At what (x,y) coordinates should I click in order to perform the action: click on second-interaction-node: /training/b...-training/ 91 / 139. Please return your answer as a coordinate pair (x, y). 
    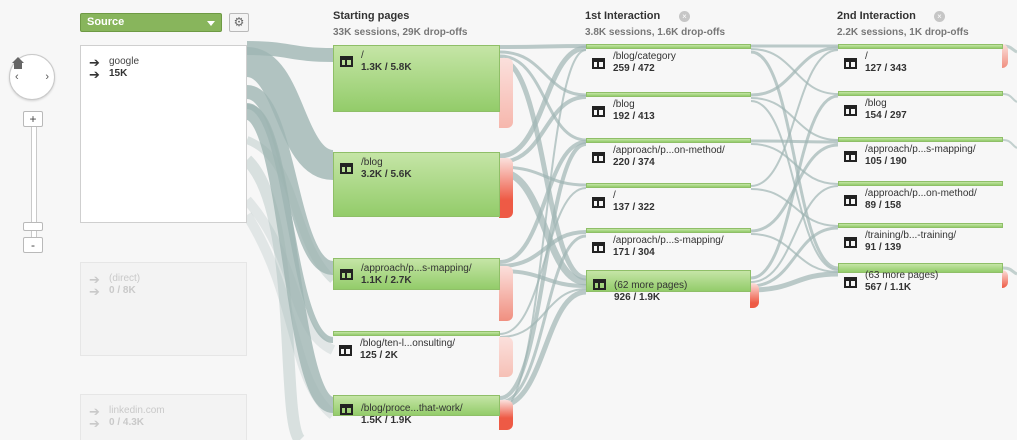
    Looking at the image, I should click on (920, 240).